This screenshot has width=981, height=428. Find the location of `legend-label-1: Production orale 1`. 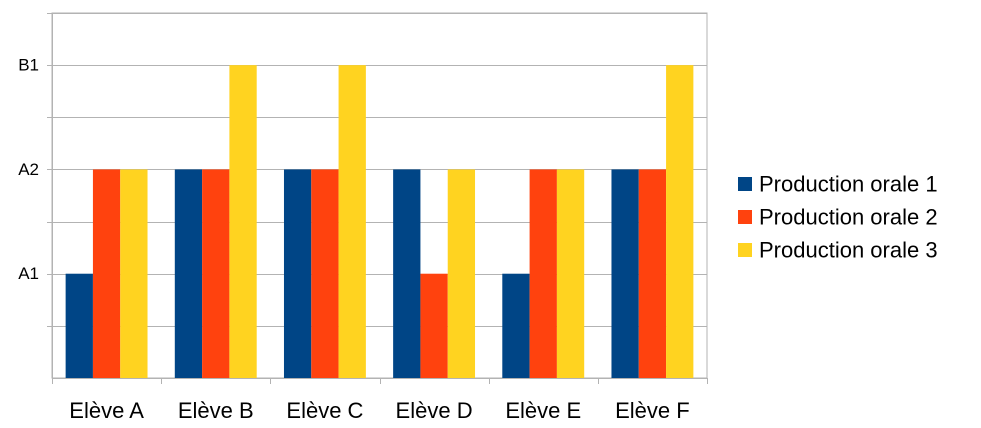

legend-label-1: Production orale 1 is located at coordinates (848, 184).